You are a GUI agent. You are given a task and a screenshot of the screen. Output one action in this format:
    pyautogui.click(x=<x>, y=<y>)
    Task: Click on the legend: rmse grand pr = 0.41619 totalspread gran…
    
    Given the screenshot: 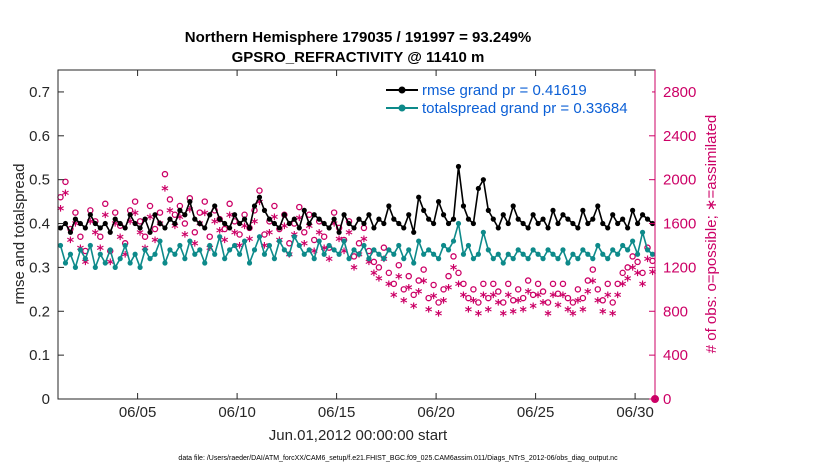 What is the action you would take?
    pyautogui.click(x=516, y=99)
    